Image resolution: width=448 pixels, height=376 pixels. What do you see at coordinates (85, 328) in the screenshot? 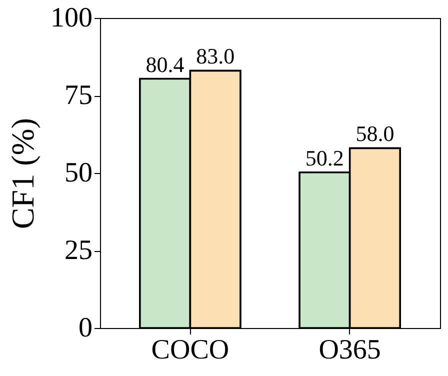
I see `y-tick-label: 0` at bounding box center [85, 328].